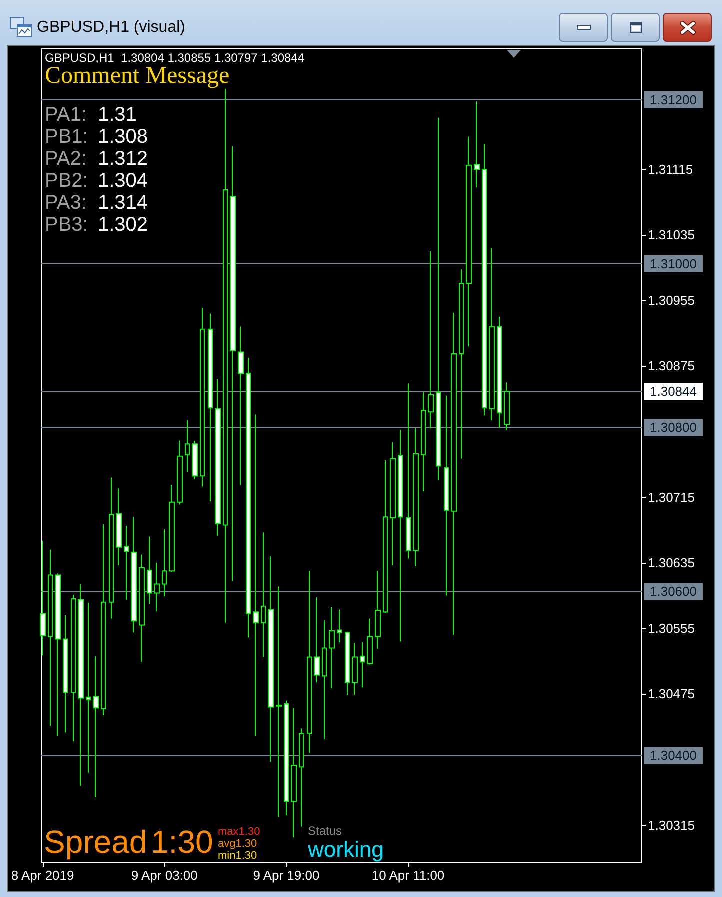  Describe the element at coordinates (238, 856) in the screenshot. I see `annotation: min1.30` at that location.